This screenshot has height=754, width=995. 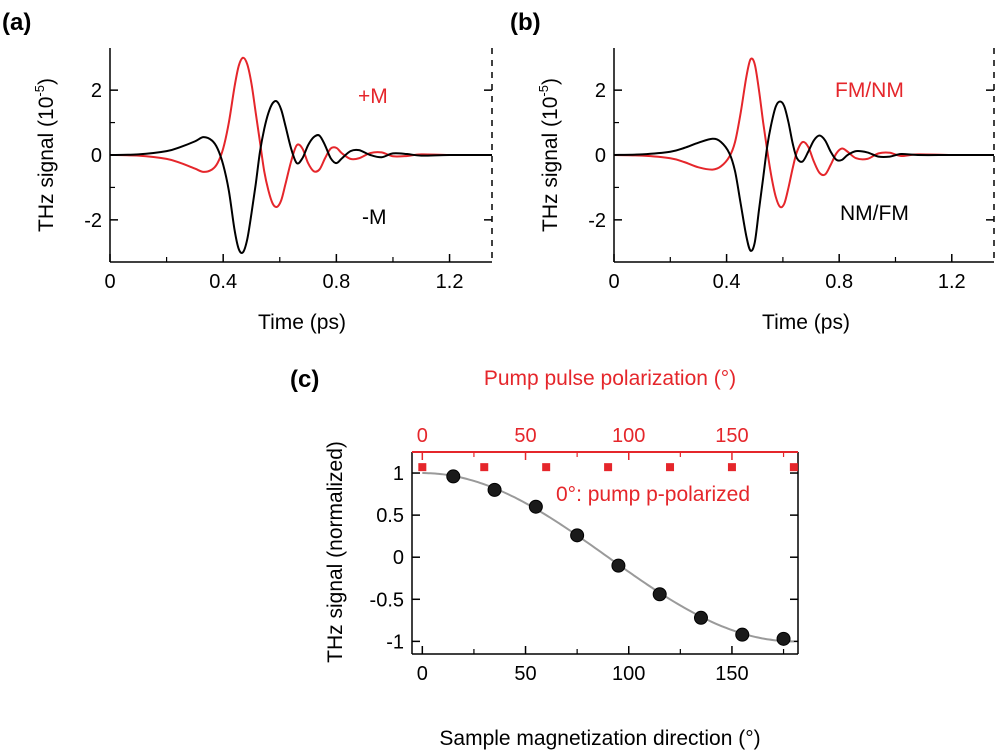 What do you see at coordinates (374, 217) in the screenshot?
I see `annotation-minus-m: -M` at bounding box center [374, 217].